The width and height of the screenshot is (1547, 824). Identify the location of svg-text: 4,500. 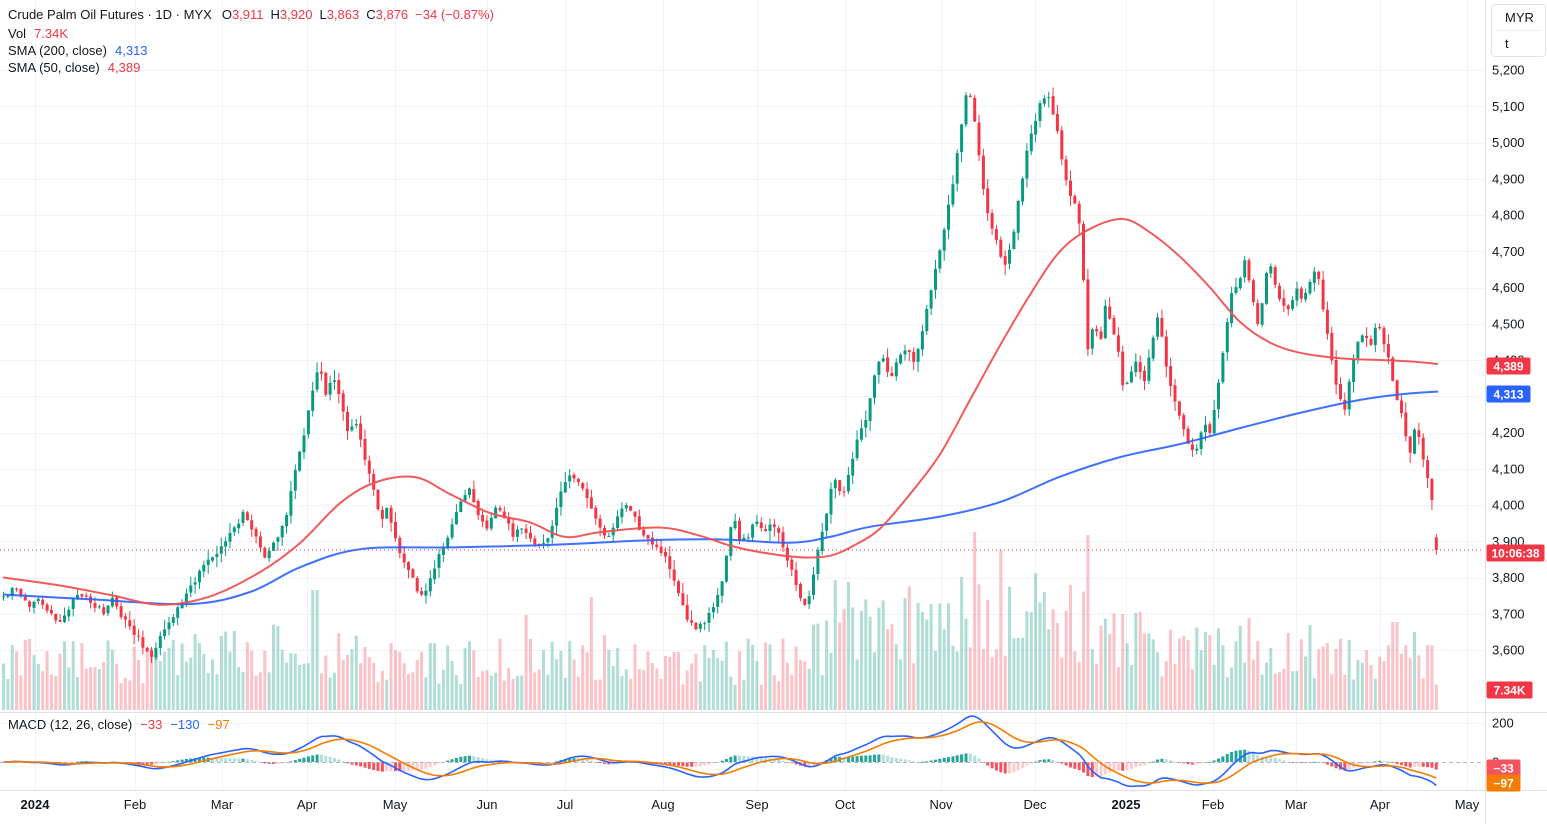
(1508, 323).